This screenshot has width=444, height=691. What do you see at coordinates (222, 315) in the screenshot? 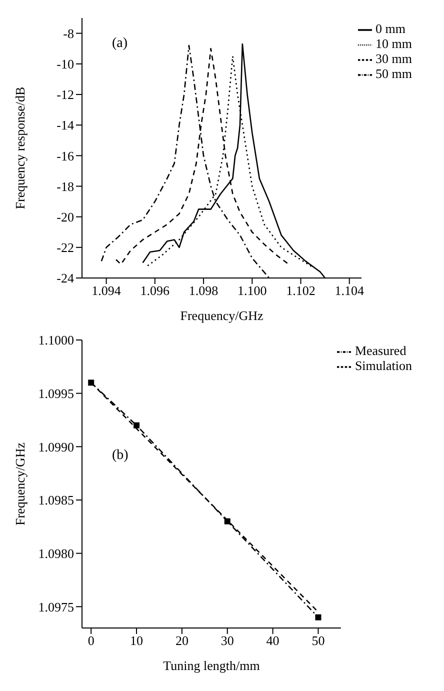
I see `x-axis-title: Frequency/GHz` at bounding box center [222, 315].